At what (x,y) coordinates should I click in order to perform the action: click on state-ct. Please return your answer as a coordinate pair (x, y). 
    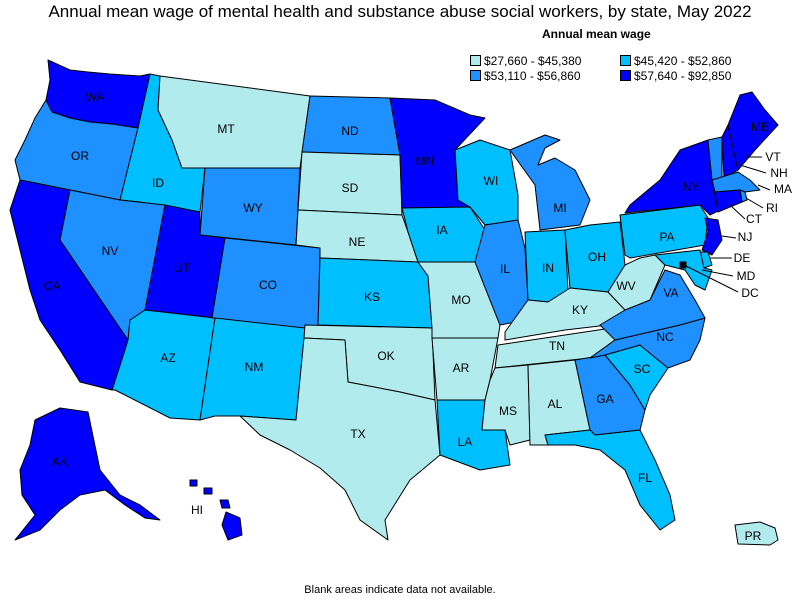
    Looking at the image, I should click on (728, 201).